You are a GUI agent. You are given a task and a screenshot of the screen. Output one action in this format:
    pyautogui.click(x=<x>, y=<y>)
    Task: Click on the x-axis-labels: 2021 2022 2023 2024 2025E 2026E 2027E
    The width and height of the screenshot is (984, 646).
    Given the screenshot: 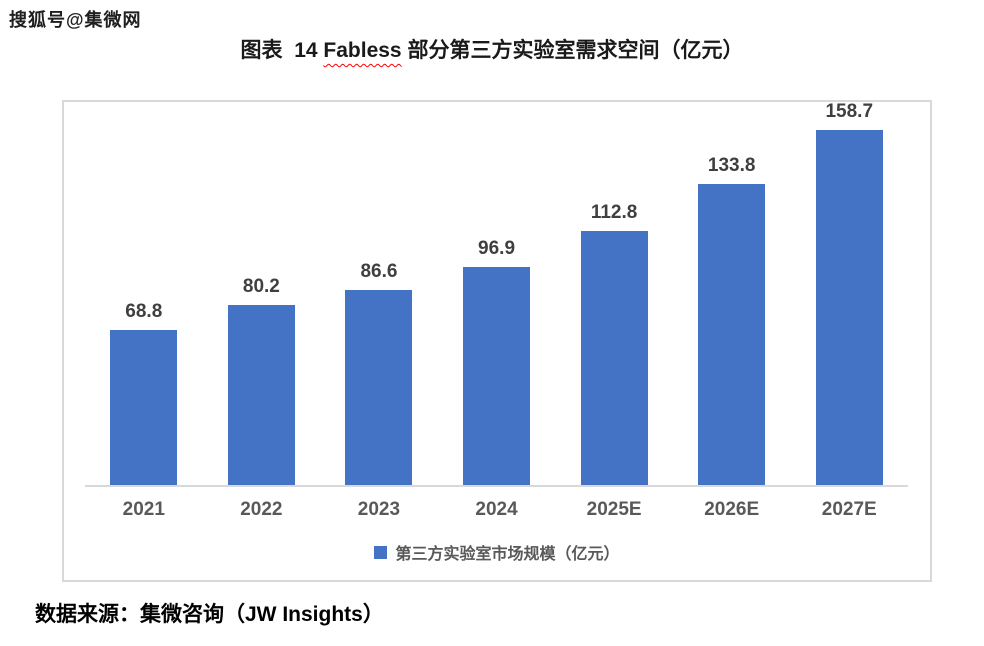 What is the action you would take?
    pyautogui.click(x=496, y=510)
    